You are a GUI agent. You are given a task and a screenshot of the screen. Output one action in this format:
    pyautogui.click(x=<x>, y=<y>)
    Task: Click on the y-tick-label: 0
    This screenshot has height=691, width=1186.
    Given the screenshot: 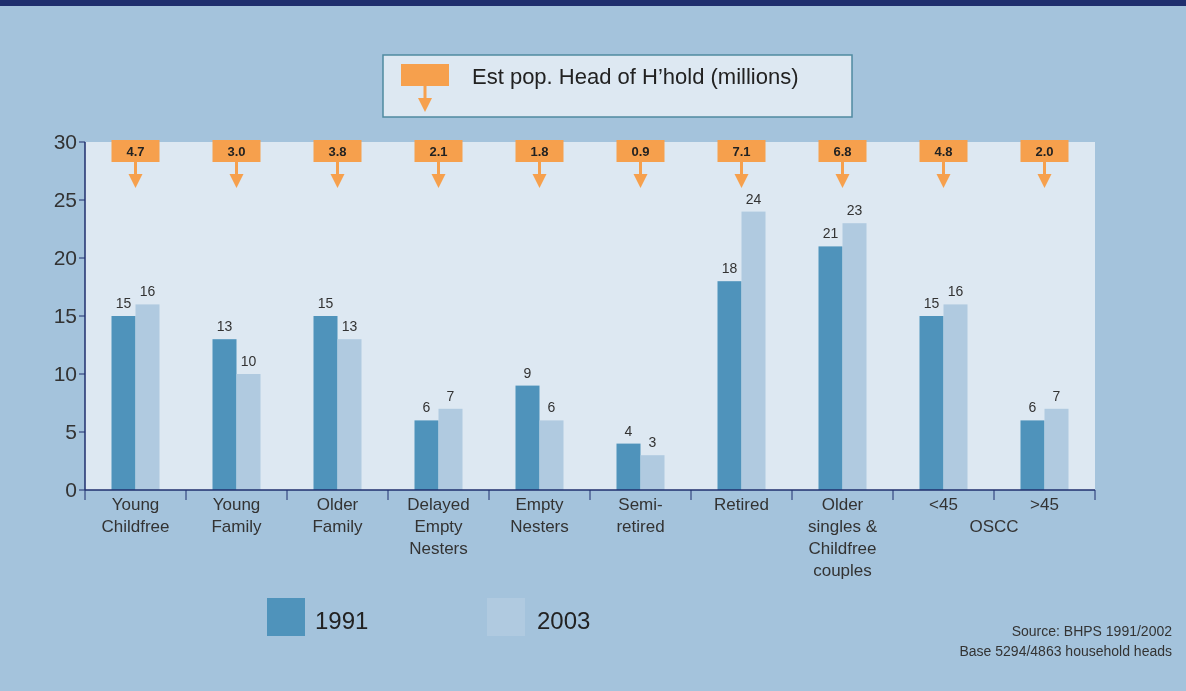 What is the action you would take?
    pyautogui.click(x=71, y=489)
    